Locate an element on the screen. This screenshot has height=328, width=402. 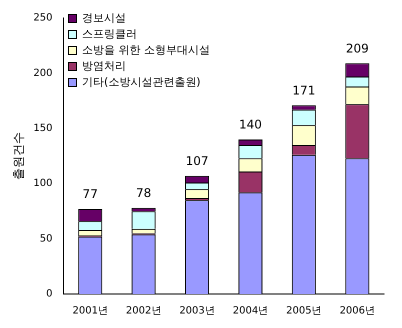
legend-label: 방염처리 is located at coordinates (104, 65).